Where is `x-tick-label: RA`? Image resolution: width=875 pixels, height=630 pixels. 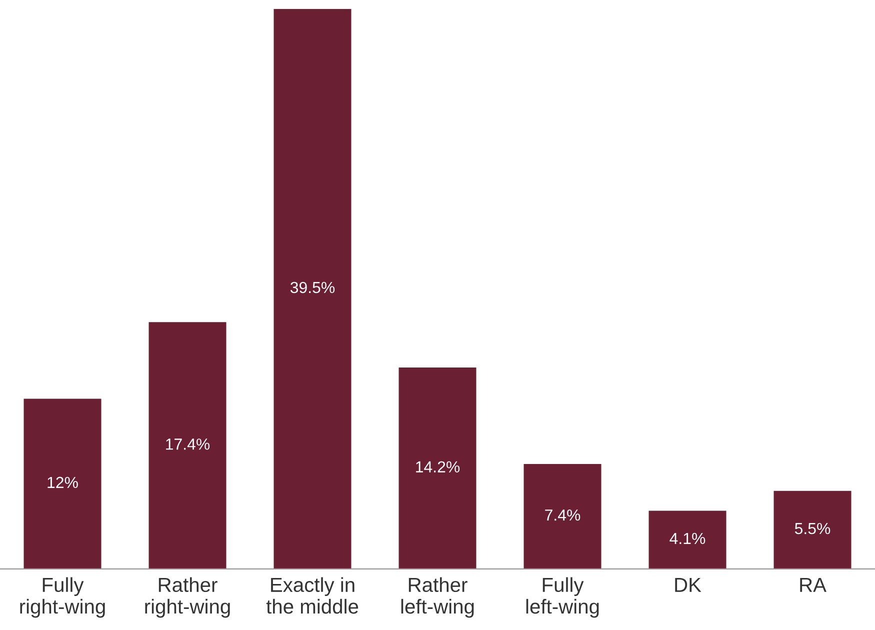
x-tick-label: RA is located at coordinates (813, 585).